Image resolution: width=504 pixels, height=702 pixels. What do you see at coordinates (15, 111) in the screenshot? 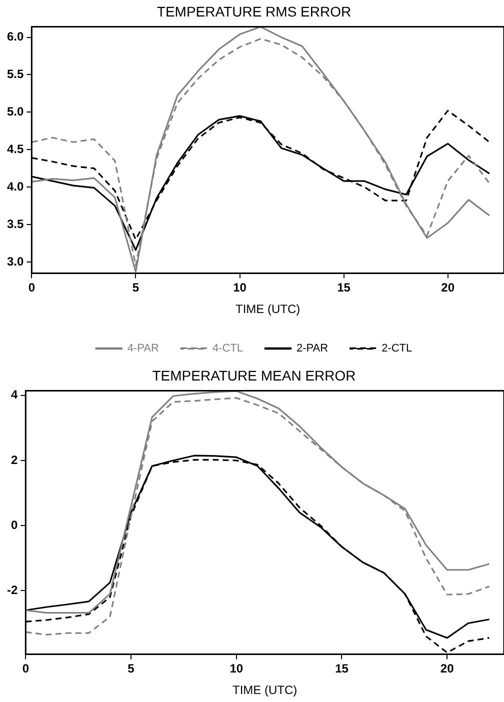
I see `y-tick-label: 5.0` at bounding box center [15, 111].